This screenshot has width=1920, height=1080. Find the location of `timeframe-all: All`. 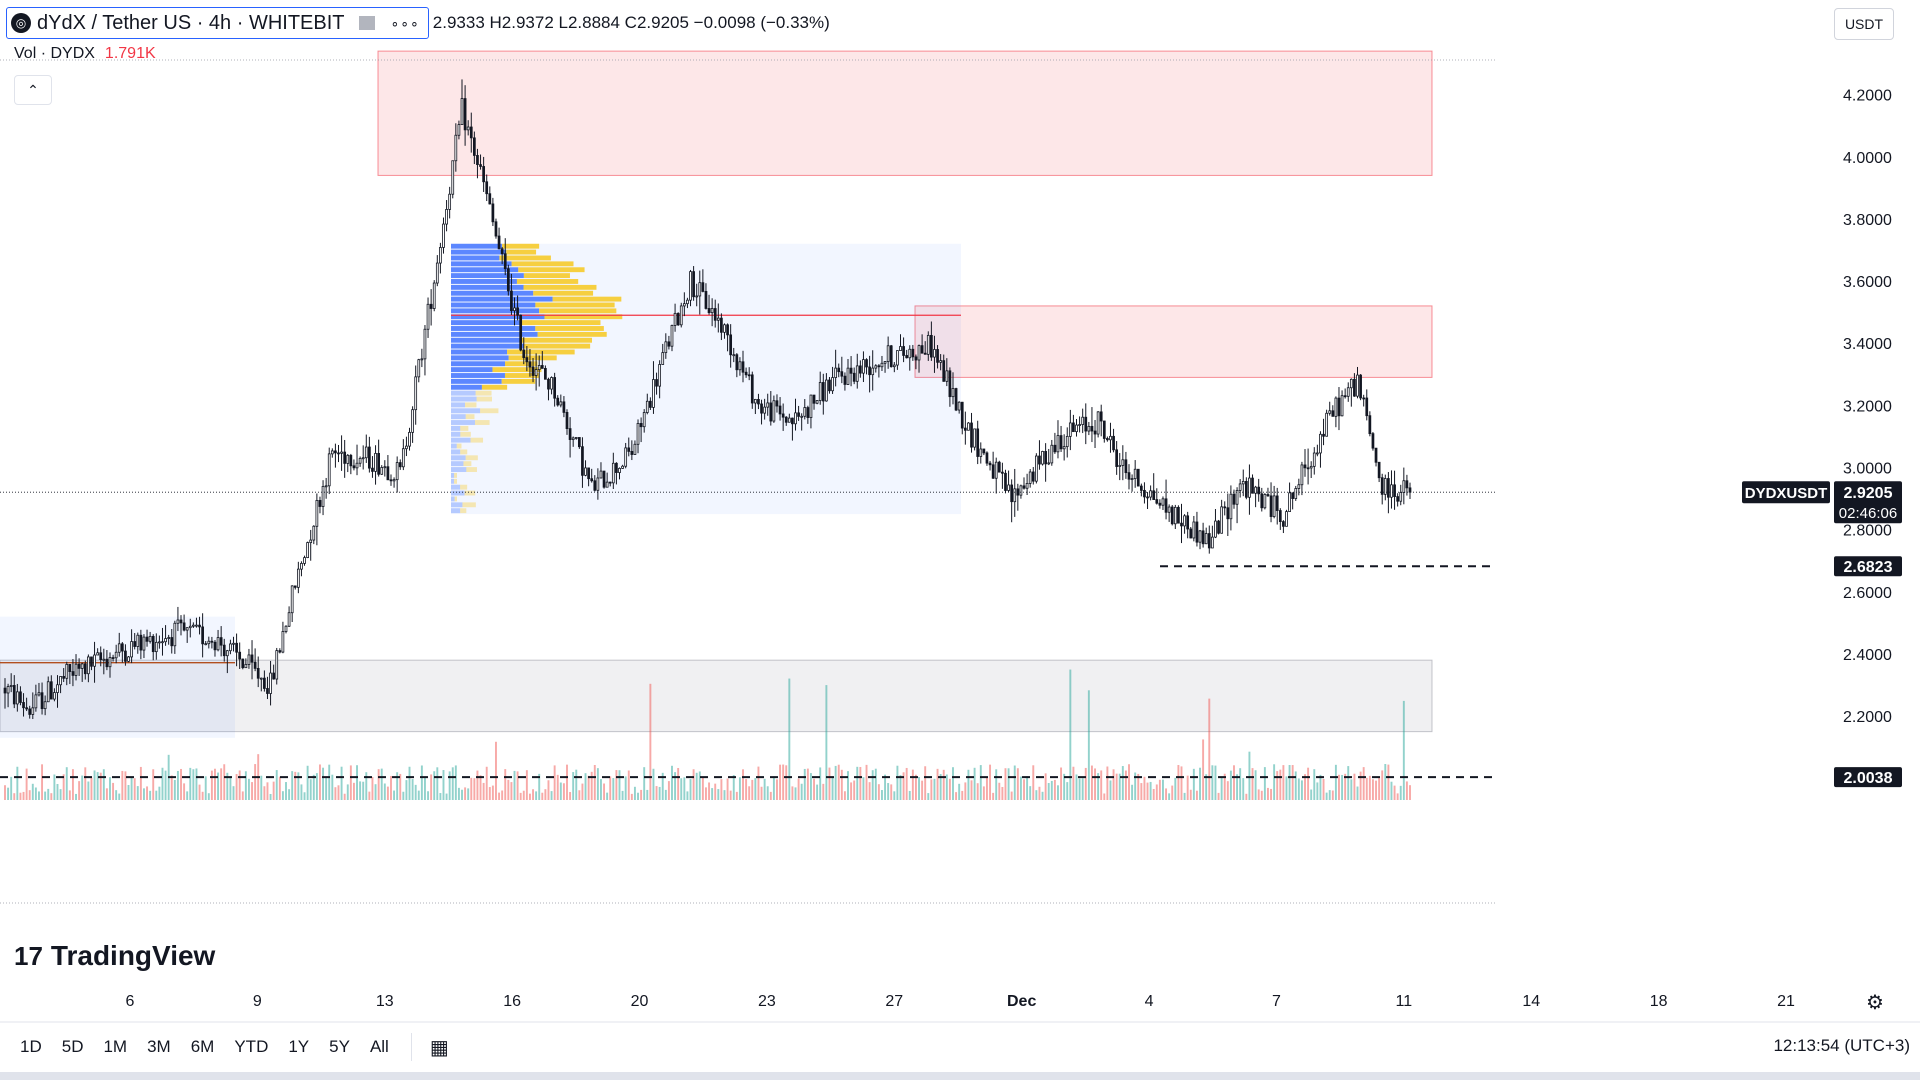

timeframe-all: All is located at coordinates (379, 1046).